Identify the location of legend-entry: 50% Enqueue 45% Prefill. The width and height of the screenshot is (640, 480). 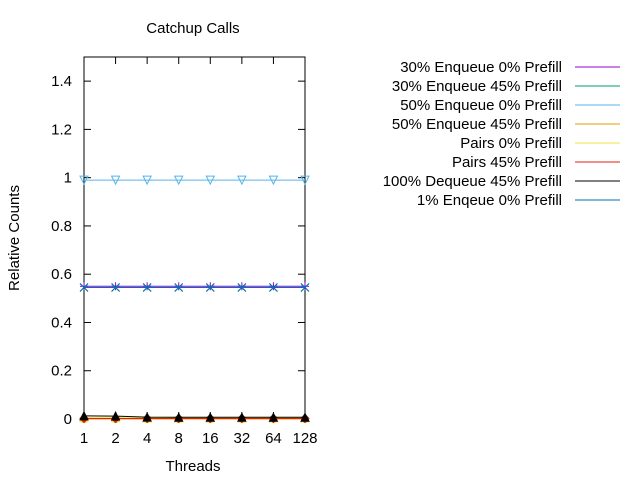
(506, 124).